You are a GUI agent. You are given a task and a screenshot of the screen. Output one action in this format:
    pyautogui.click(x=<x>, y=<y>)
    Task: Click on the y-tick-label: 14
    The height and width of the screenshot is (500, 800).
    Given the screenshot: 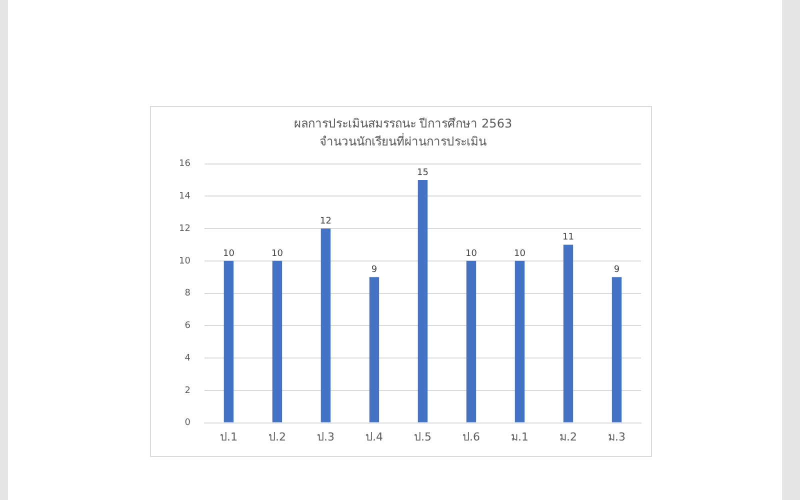 What is the action you would take?
    pyautogui.click(x=185, y=197)
    